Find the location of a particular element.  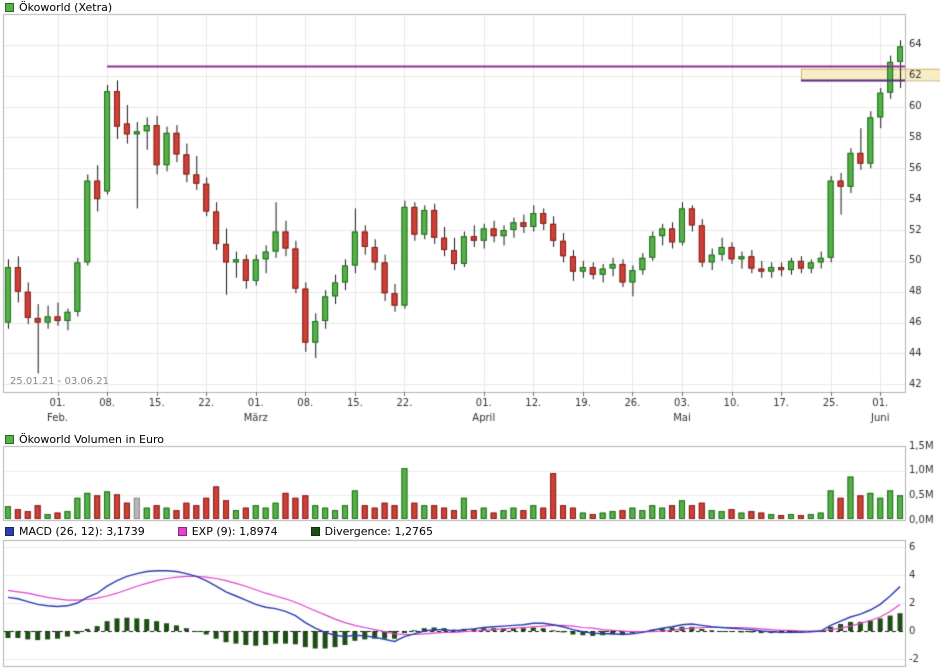

divergence-legend-item: Divergence: 1,2765 is located at coordinates (371, 531).